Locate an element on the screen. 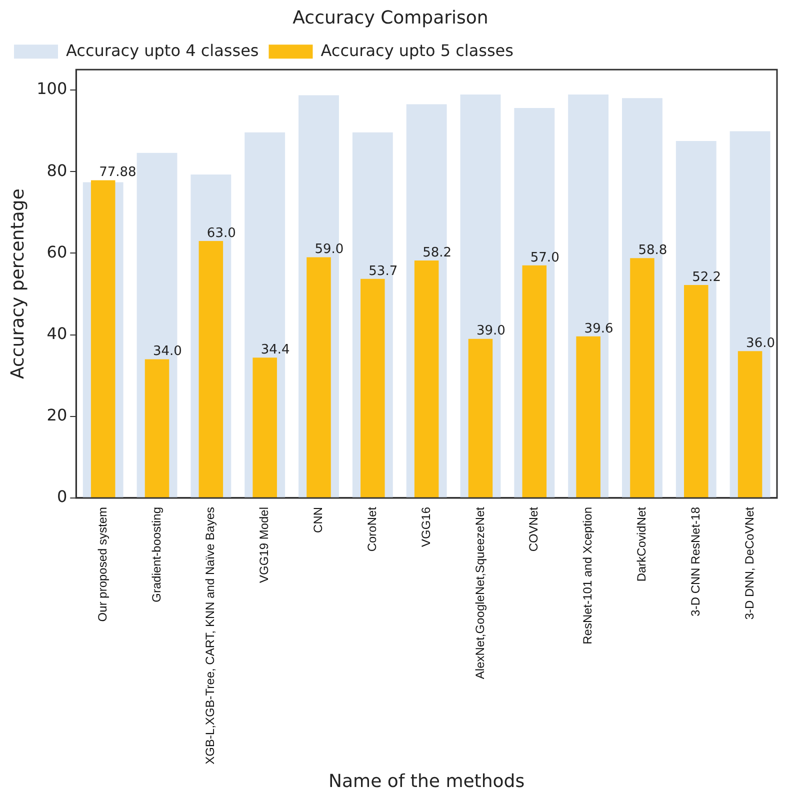 The width and height of the screenshot is (791, 803). data-label: 39.6 is located at coordinates (599, 328).